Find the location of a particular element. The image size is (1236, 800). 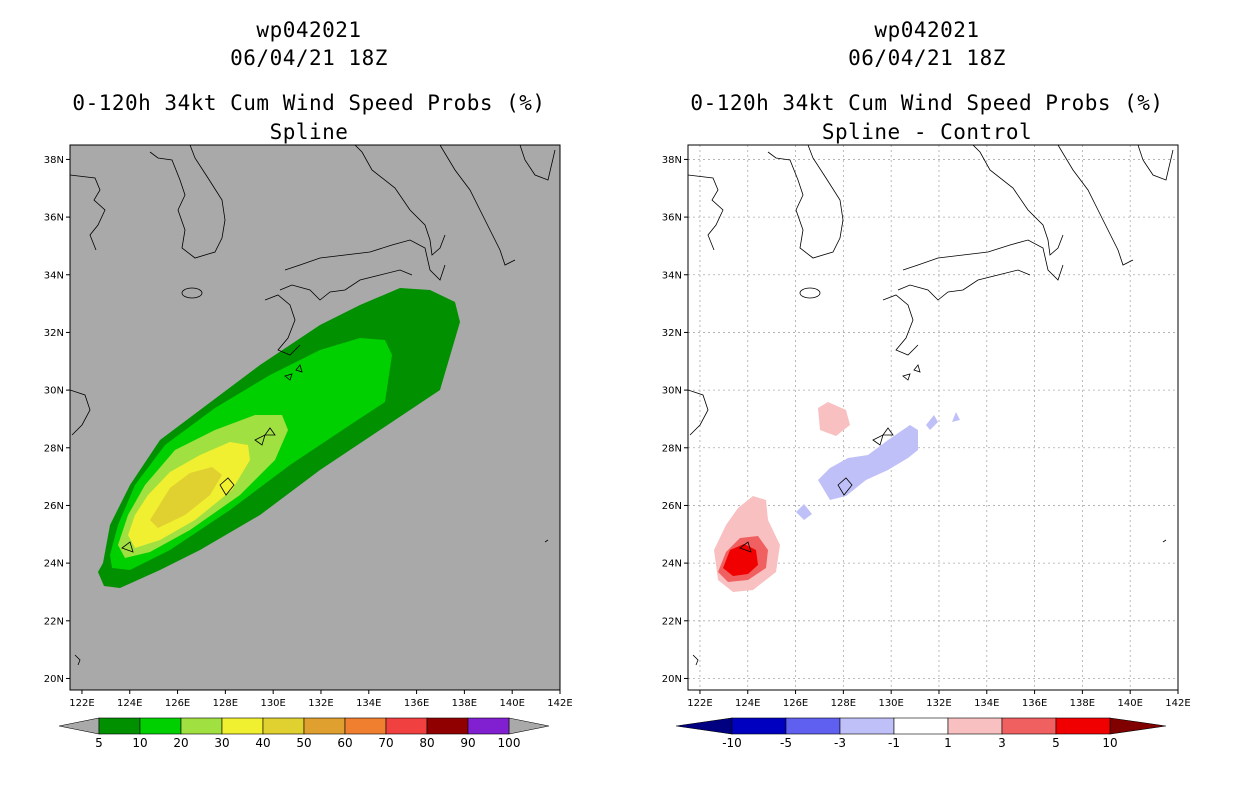

colorbar-label: -5 is located at coordinates (786, 743).